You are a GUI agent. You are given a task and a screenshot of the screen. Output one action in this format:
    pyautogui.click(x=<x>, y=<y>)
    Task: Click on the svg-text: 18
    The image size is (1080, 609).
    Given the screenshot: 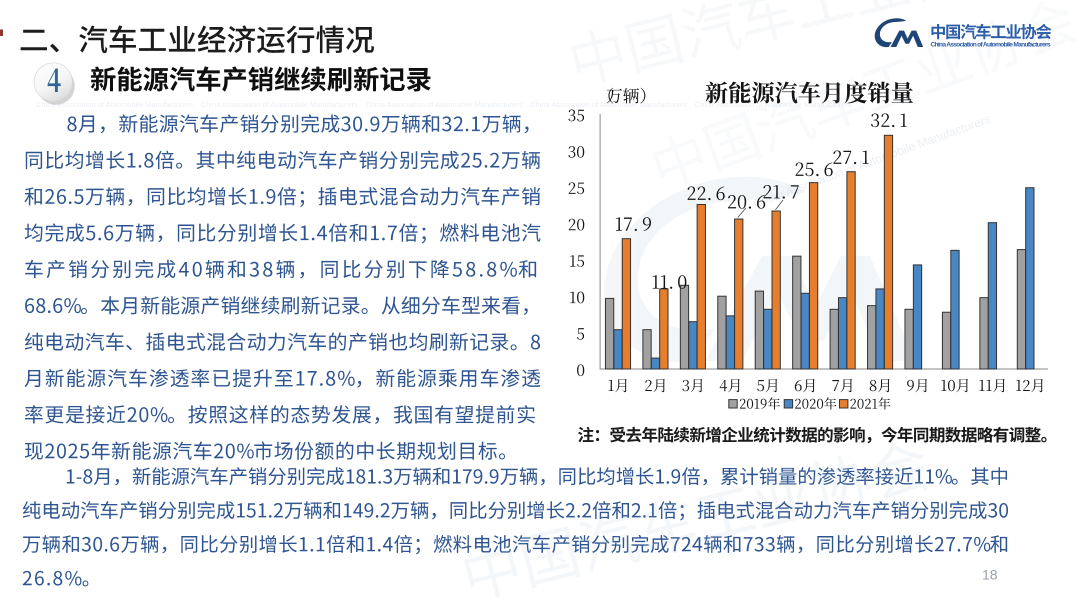 What is the action you would take?
    pyautogui.click(x=990, y=575)
    